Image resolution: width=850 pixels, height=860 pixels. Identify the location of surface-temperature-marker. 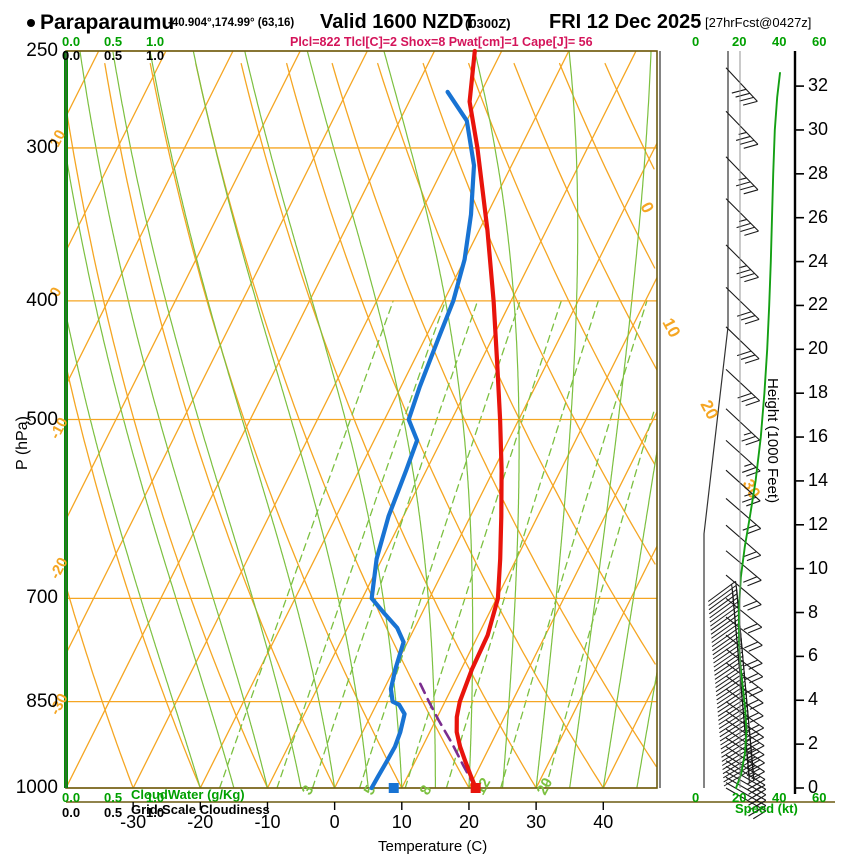
(475, 788).